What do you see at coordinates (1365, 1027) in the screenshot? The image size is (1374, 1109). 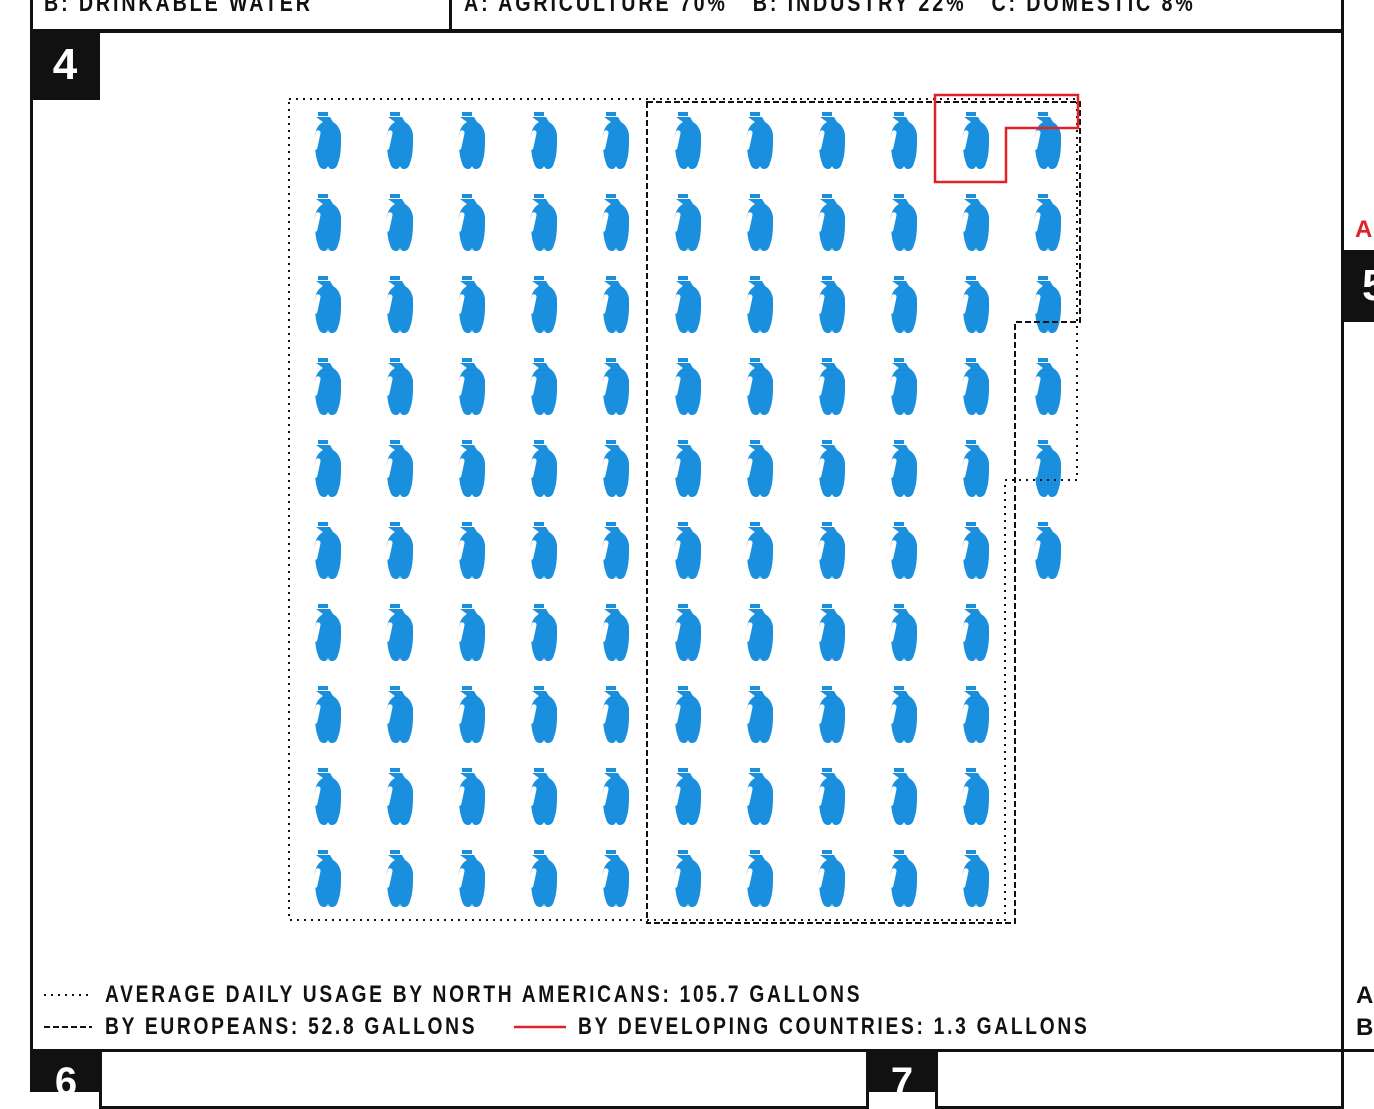 I see `right-panel-label-b: B` at bounding box center [1365, 1027].